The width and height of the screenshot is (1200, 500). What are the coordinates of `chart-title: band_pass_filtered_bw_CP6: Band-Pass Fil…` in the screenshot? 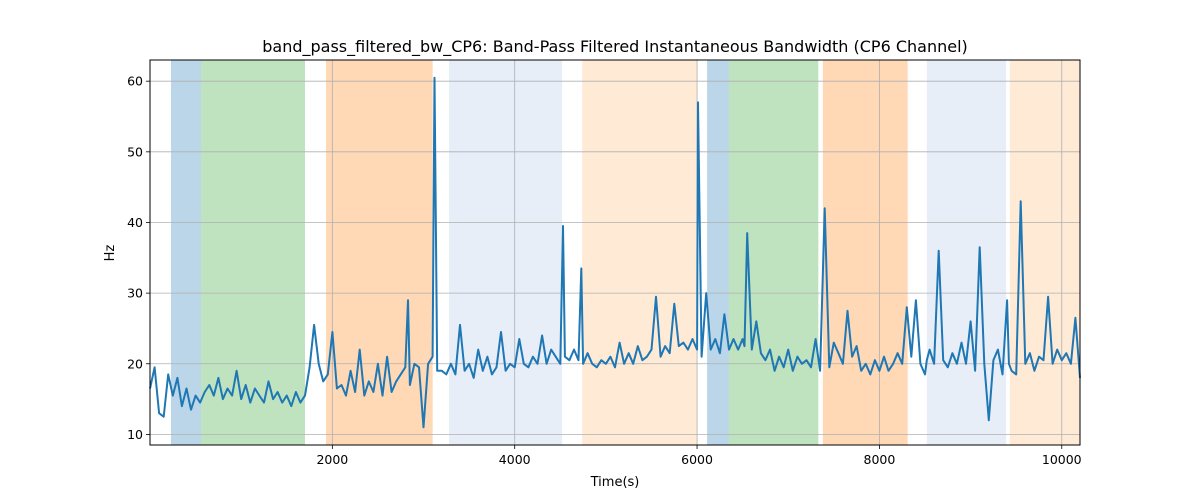 It's located at (615, 47).